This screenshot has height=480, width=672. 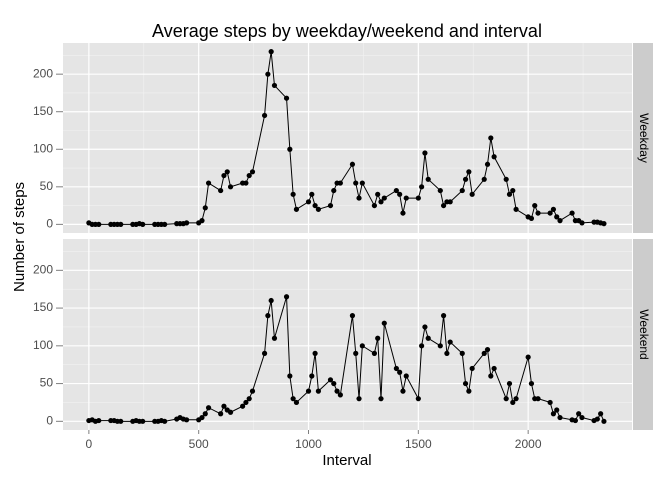 What do you see at coordinates (19, 237) in the screenshot?
I see `y-axis-label: Number of steps` at bounding box center [19, 237].